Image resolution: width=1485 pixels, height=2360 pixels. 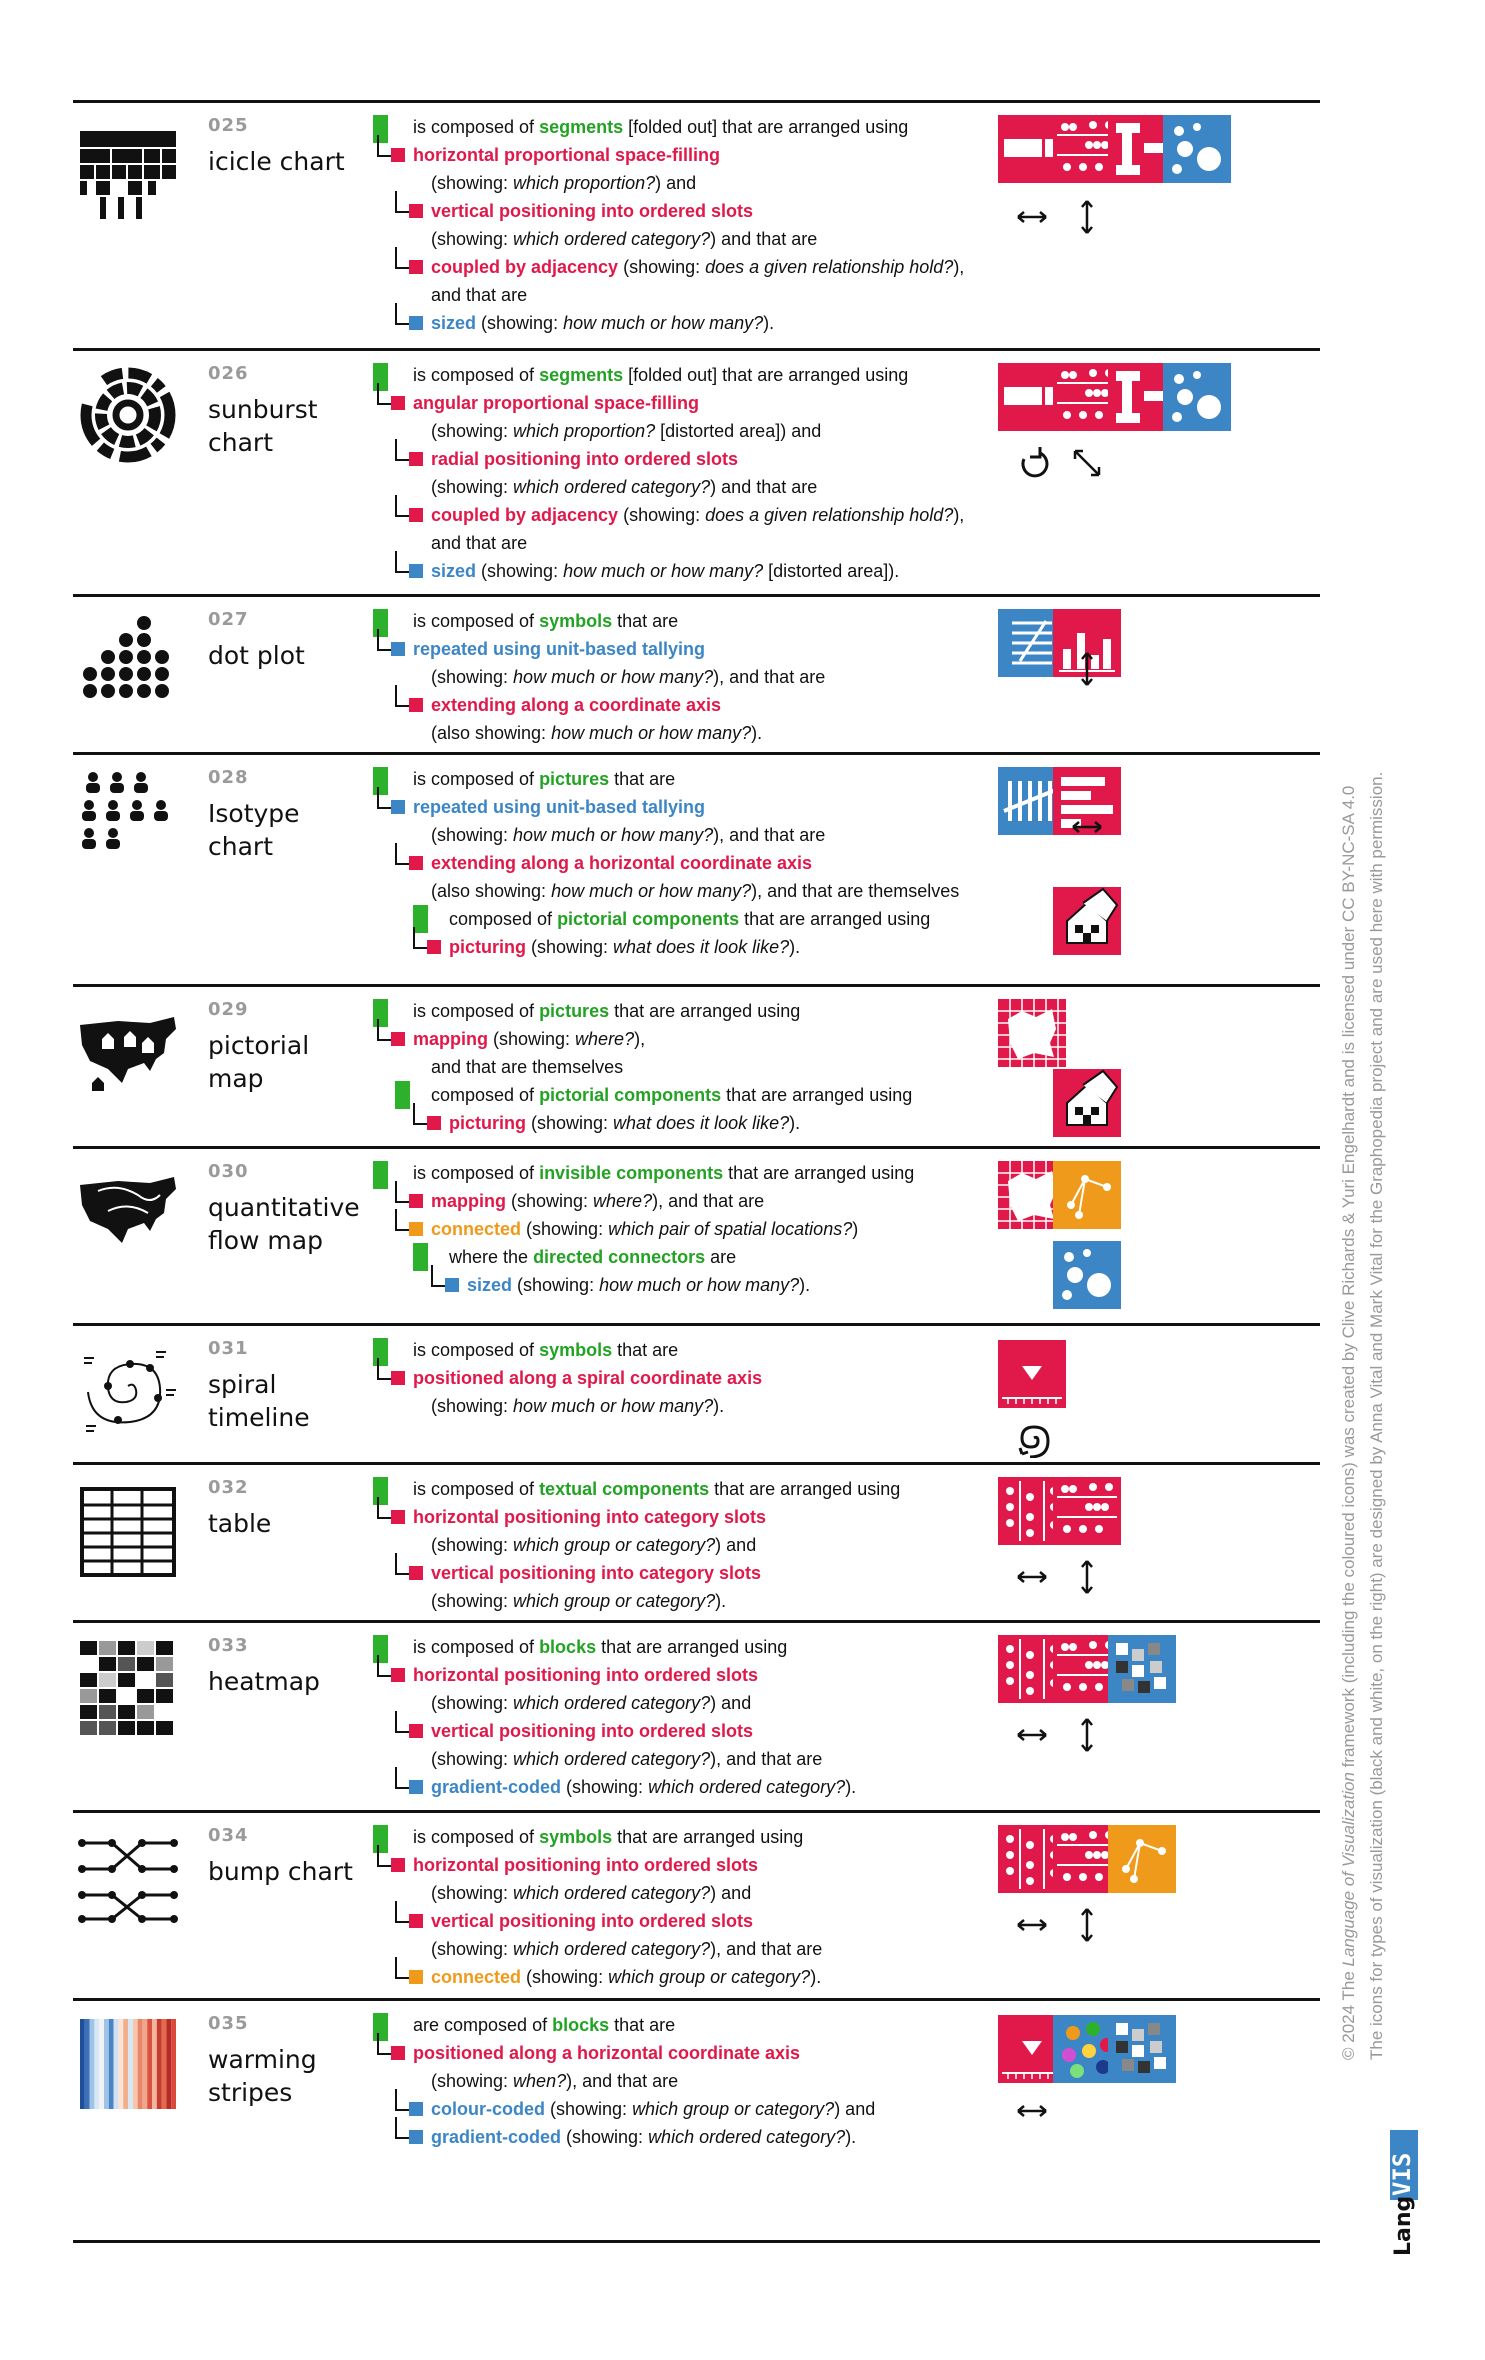 I want to click on grammar-text: which pair of spatial locations?, so click(x=730, y=1229).